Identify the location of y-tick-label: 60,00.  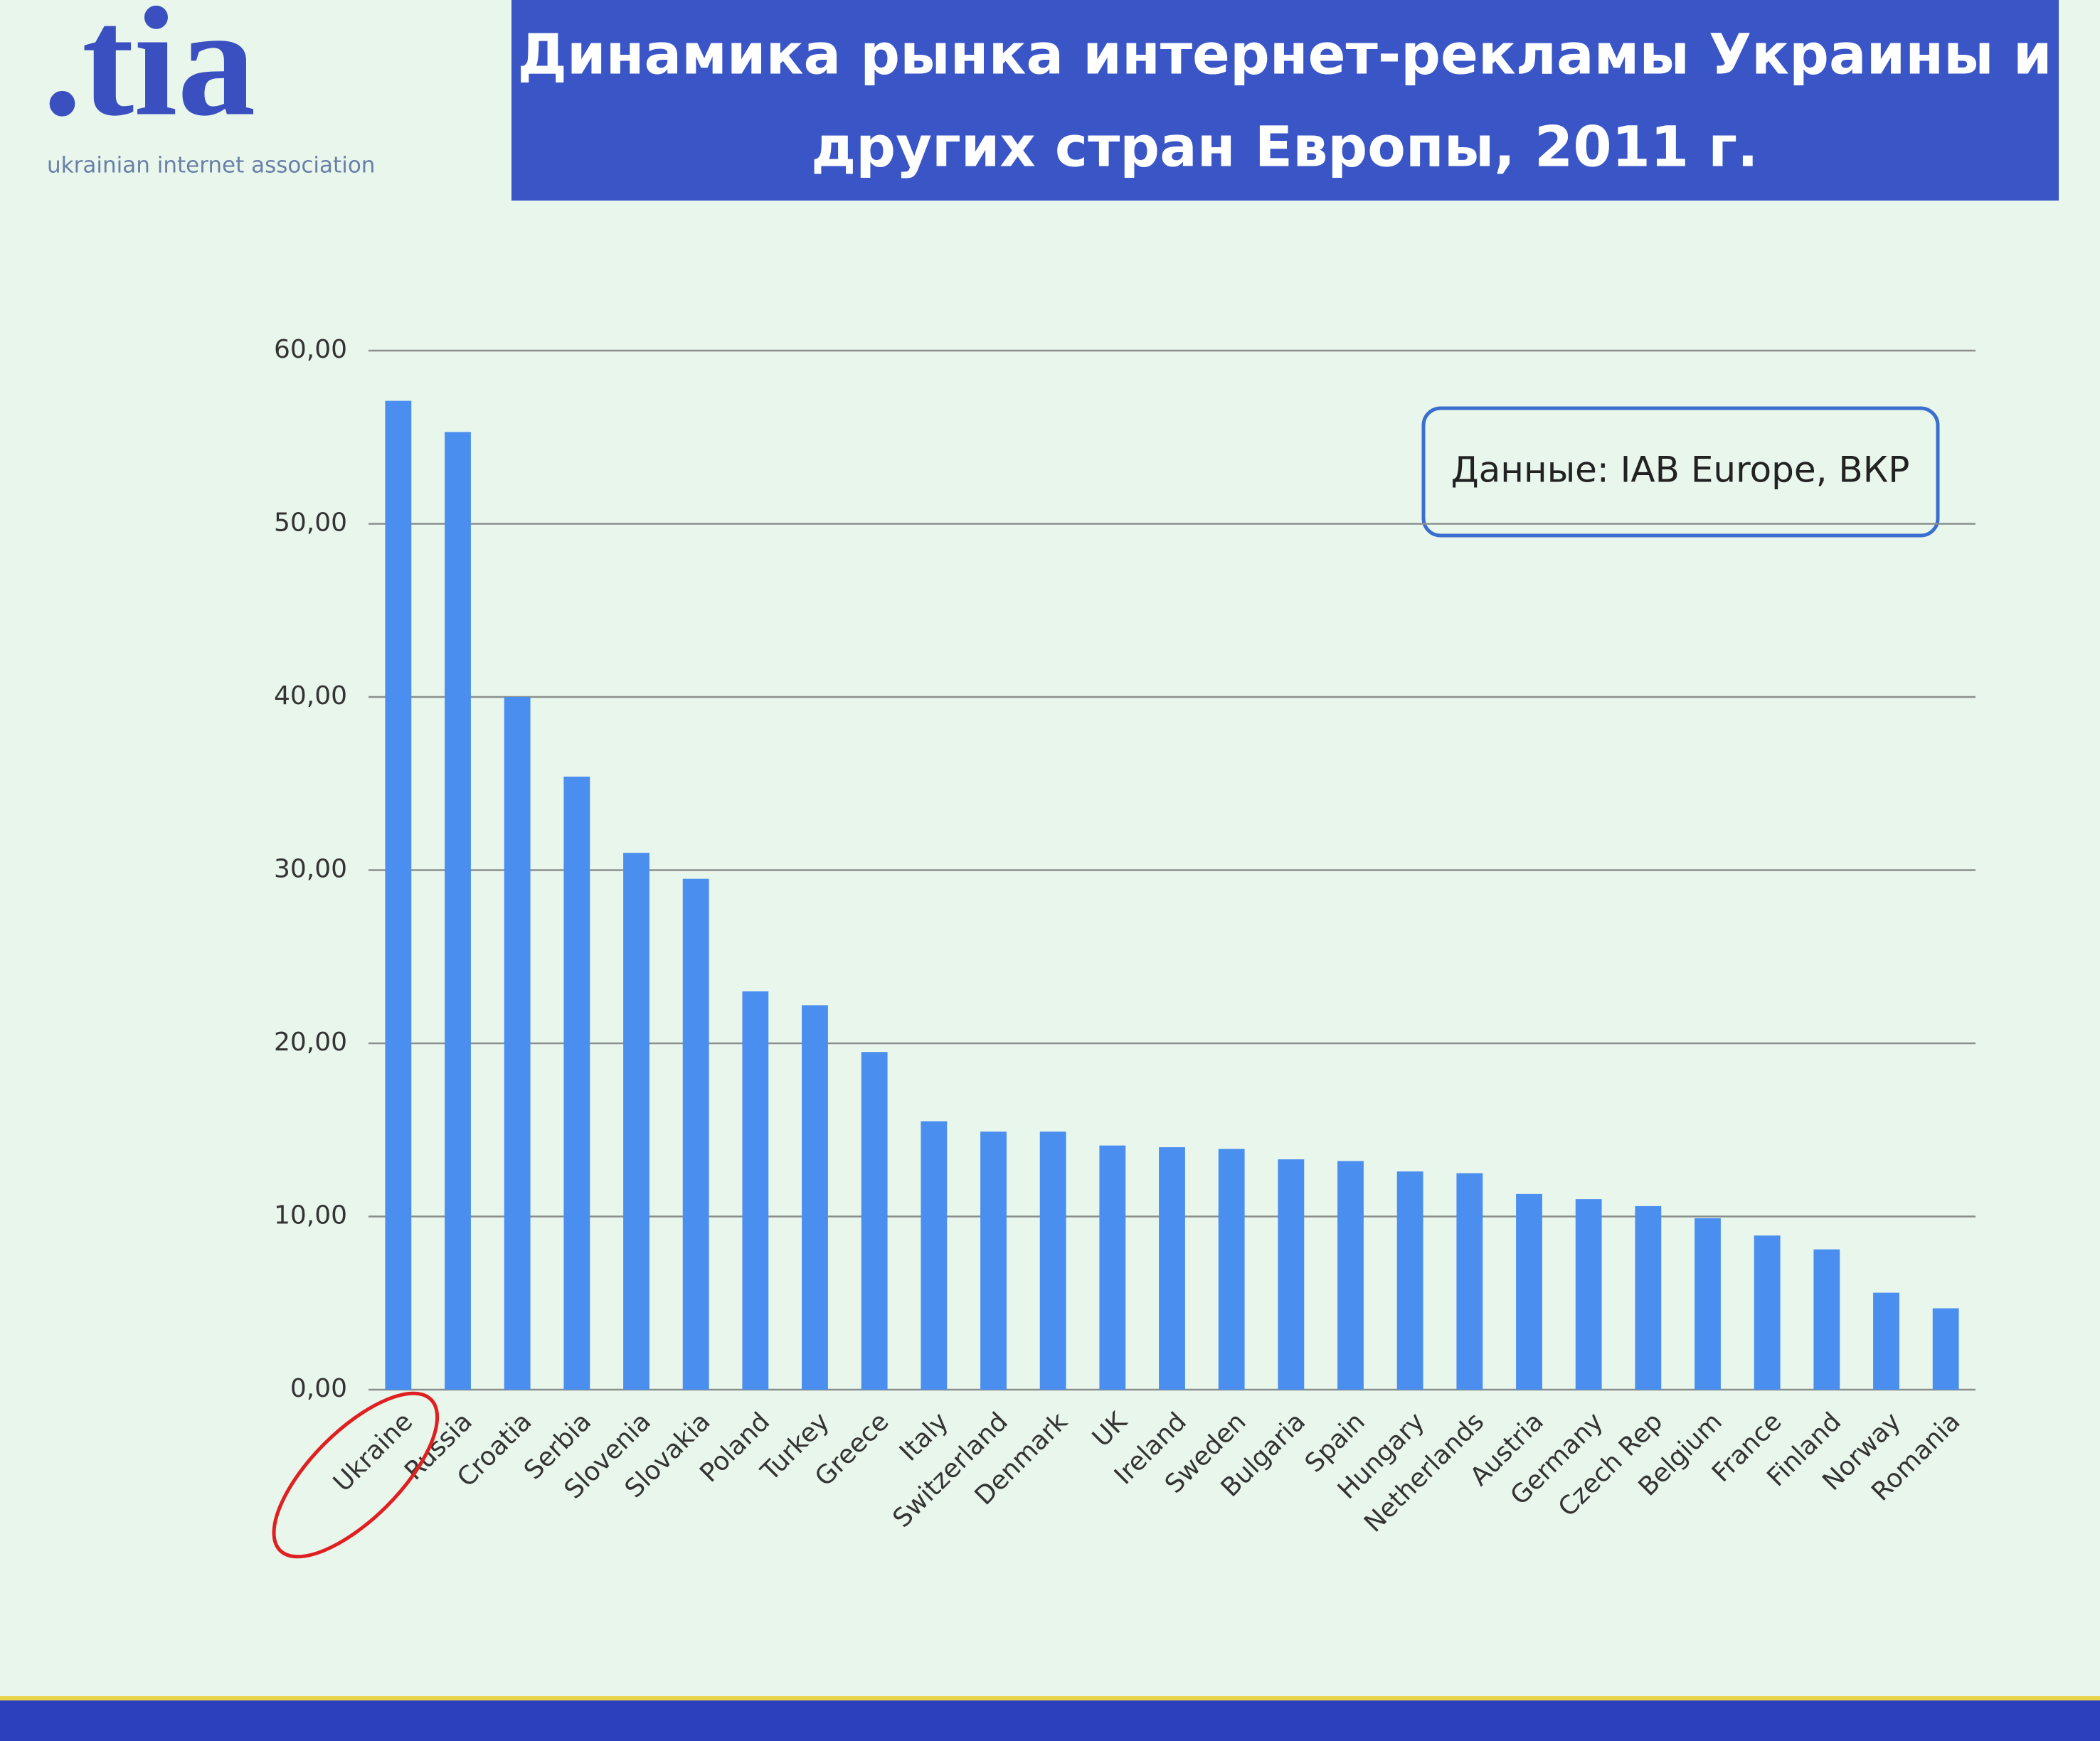
(310, 349).